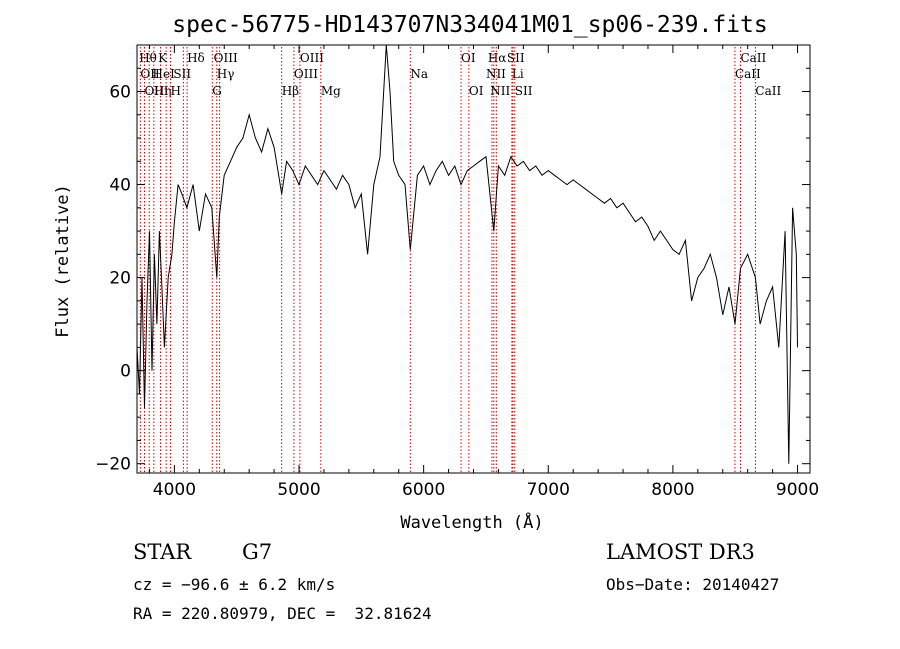  Describe the element at coordinates (120, 93) in the screenshot. I see `y-tick-label: 60` at that location.